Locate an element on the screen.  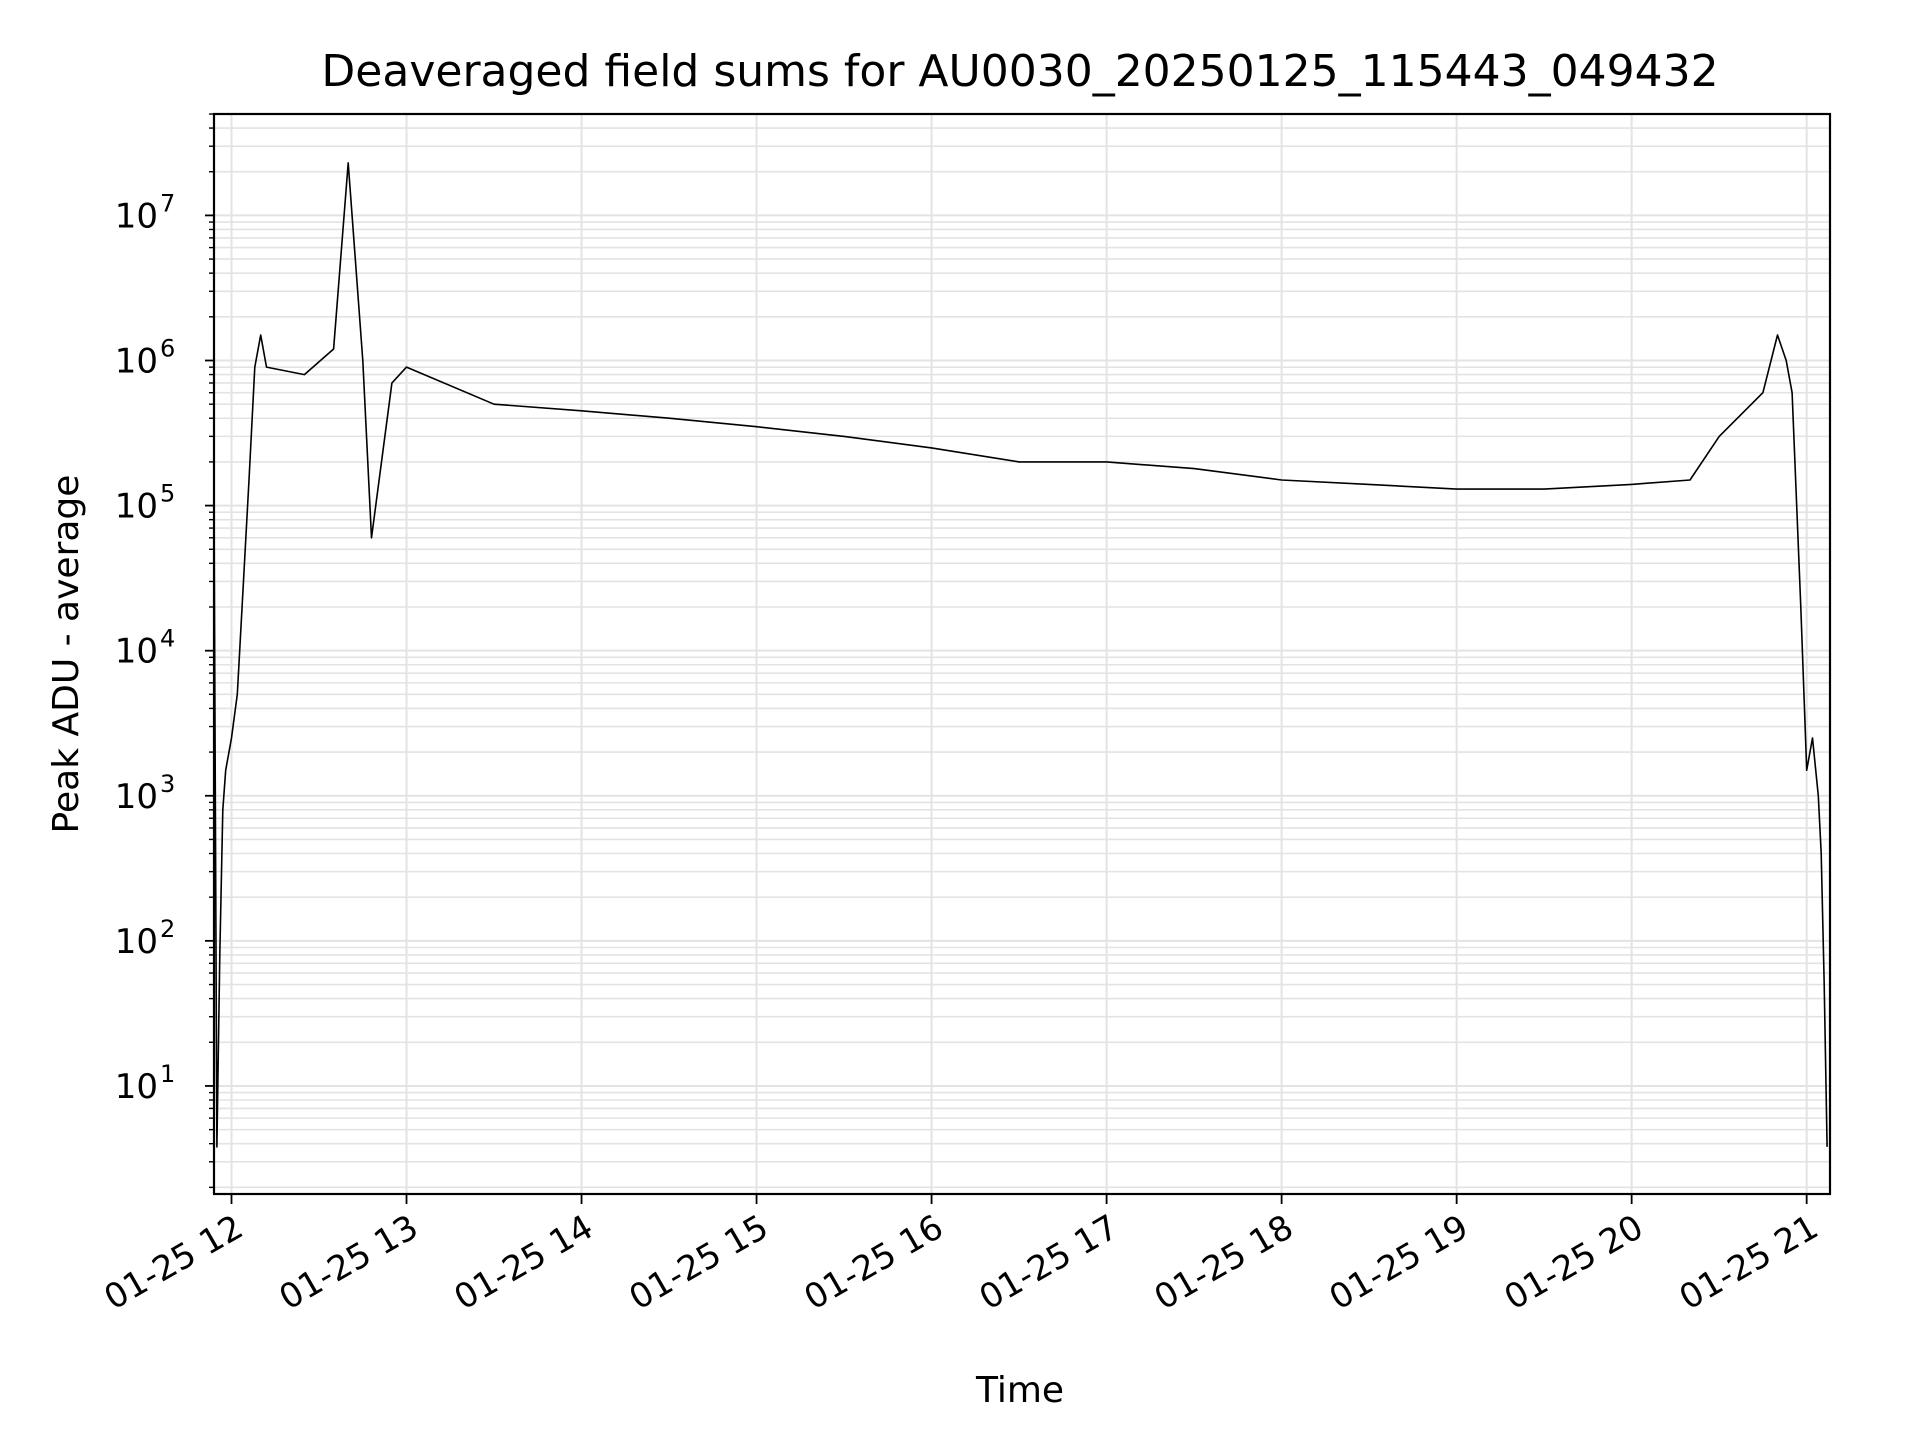
x-axis-title: Time is located at coordinates (1019, 1390).